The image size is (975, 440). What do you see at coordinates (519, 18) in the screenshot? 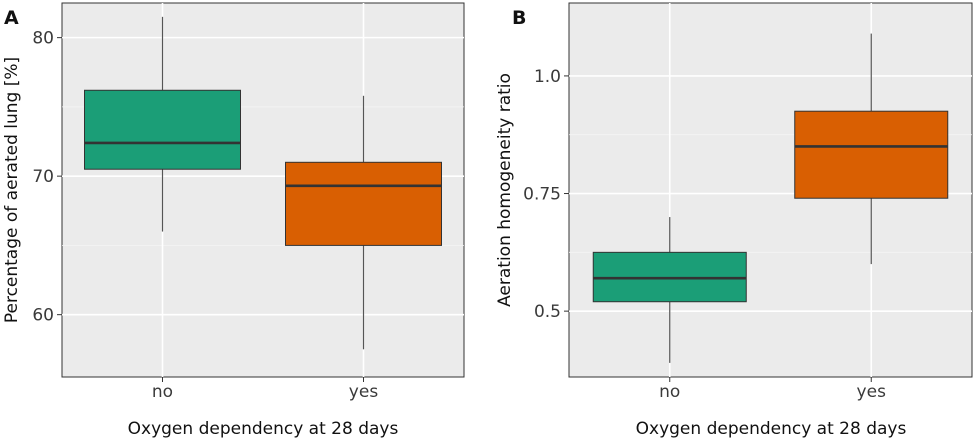
I see `panel-b-letter: B` at bounding box center [519, 18].